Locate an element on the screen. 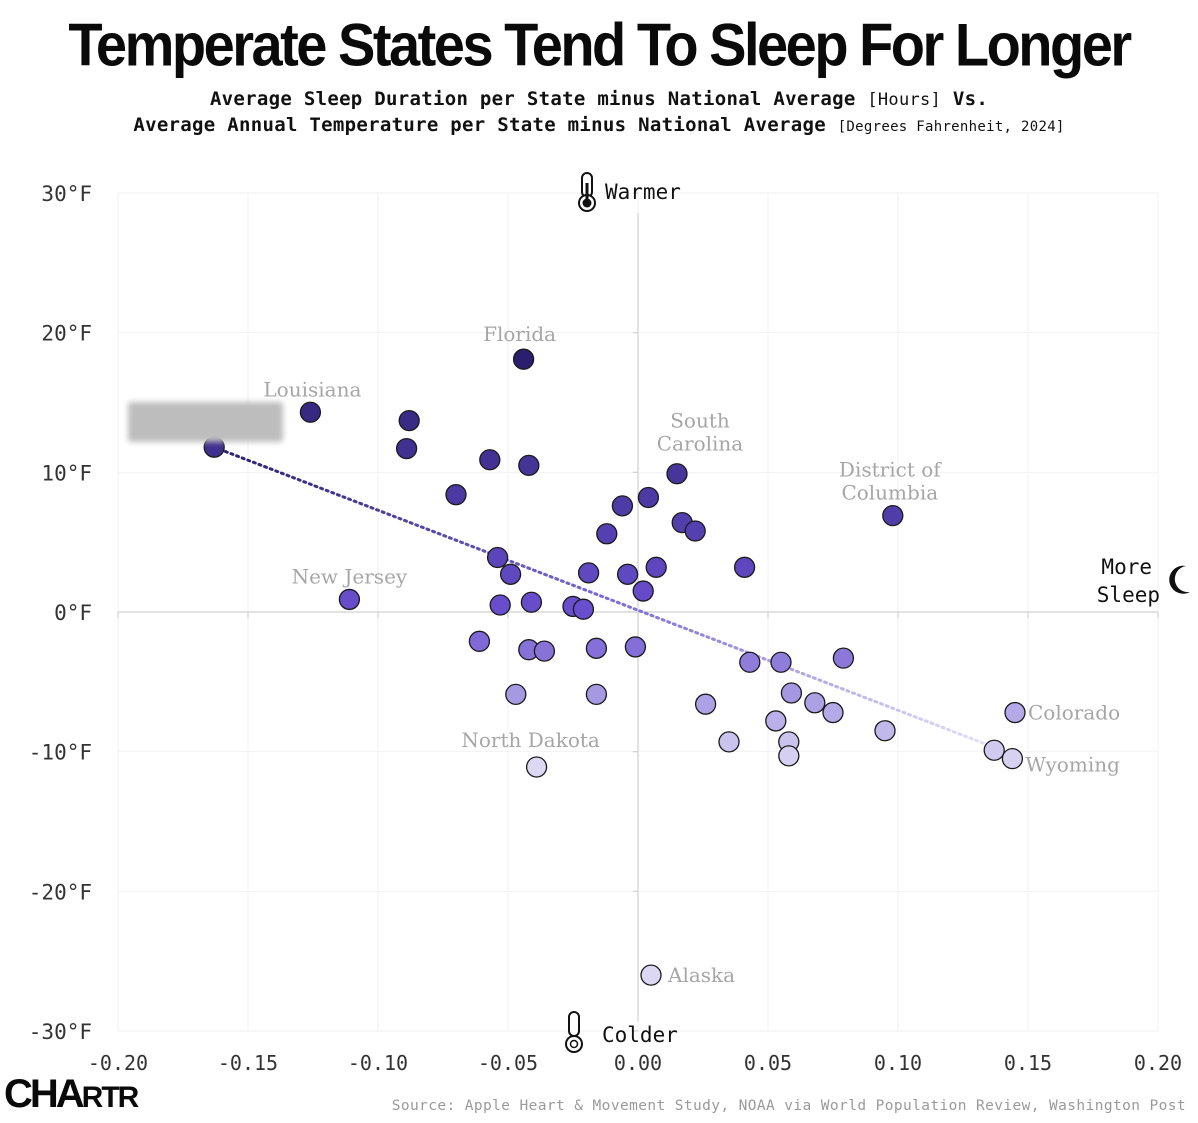 Image resolution: width=1198 pixels, height=1123 pixels. x-tick-label: 0.20 is located at coordinates (1158, 1063).